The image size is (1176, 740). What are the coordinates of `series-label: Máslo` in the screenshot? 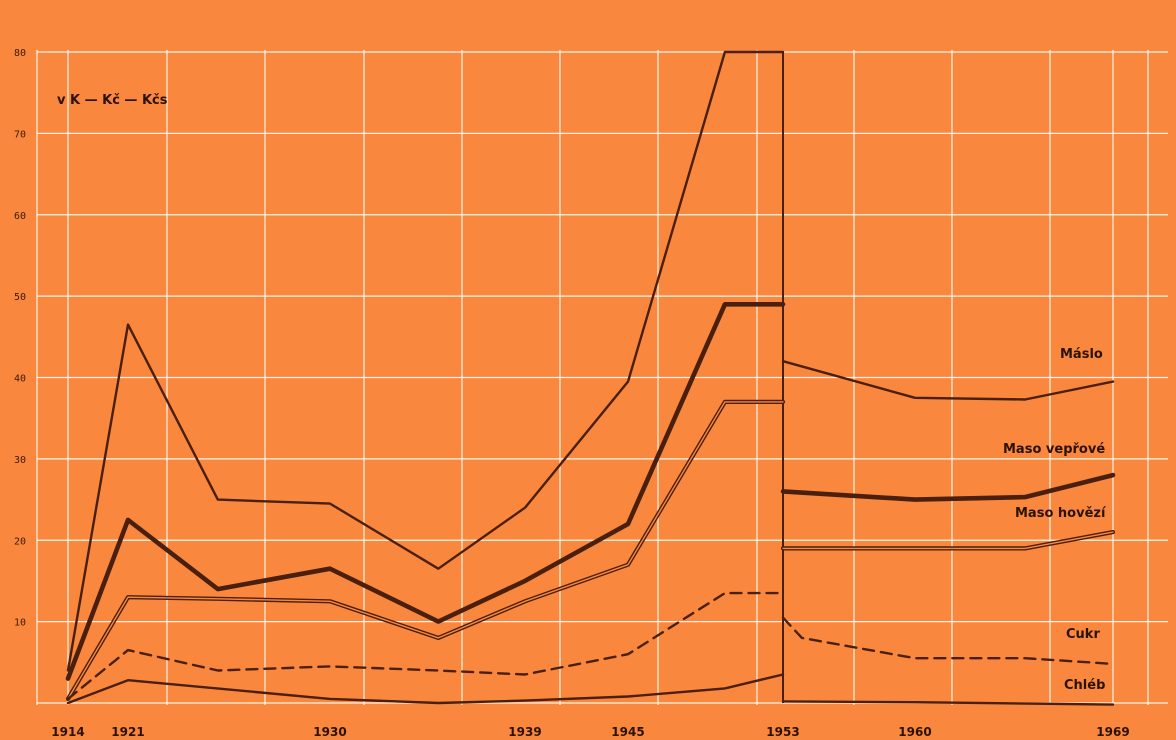 It's located at (1081, 354).